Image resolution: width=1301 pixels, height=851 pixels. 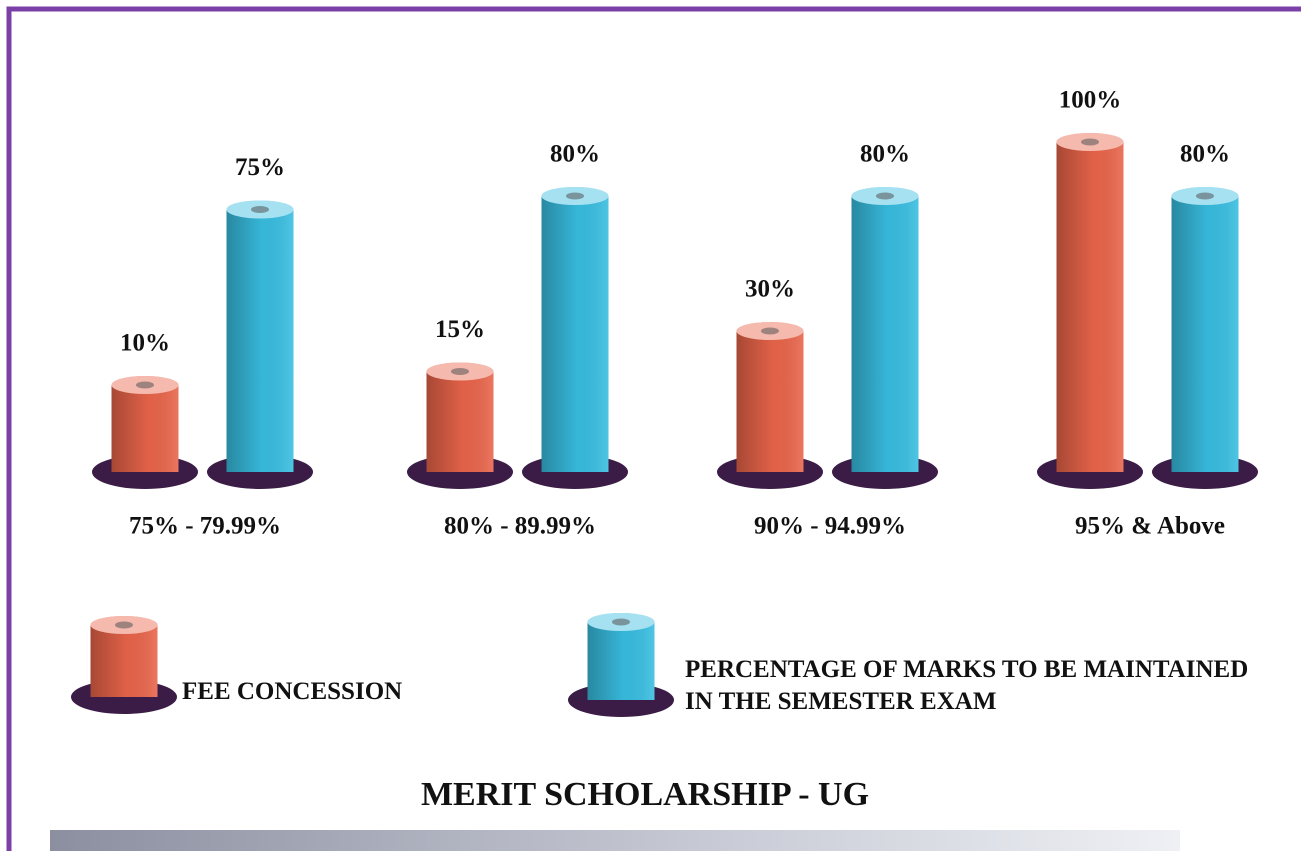 I want to click on footer-bar, so click(x=615, y=840).